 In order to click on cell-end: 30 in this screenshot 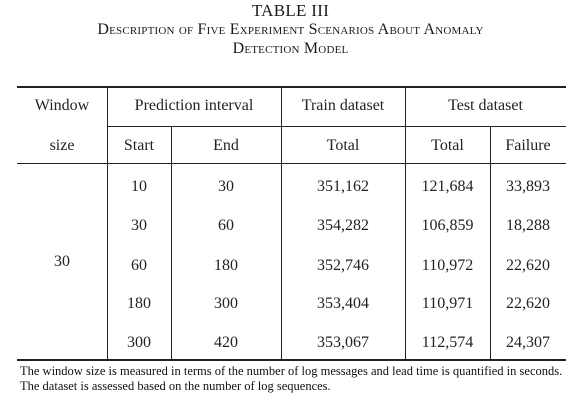, I will do `click(226, 186)`.